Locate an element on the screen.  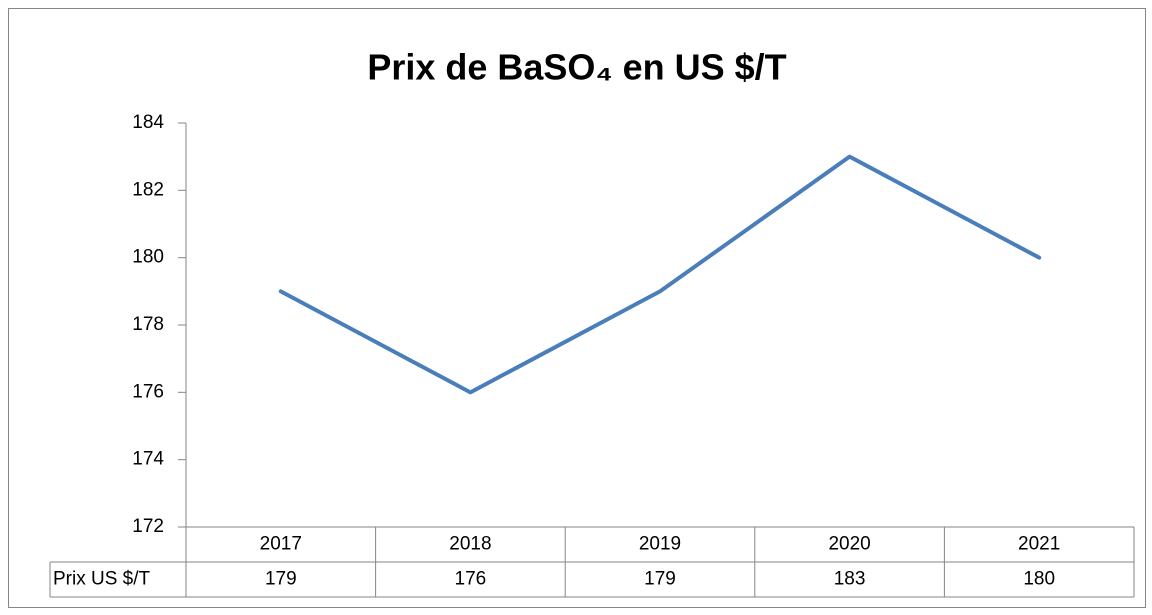
table-value: 183 is located at coordinates (850, 579).